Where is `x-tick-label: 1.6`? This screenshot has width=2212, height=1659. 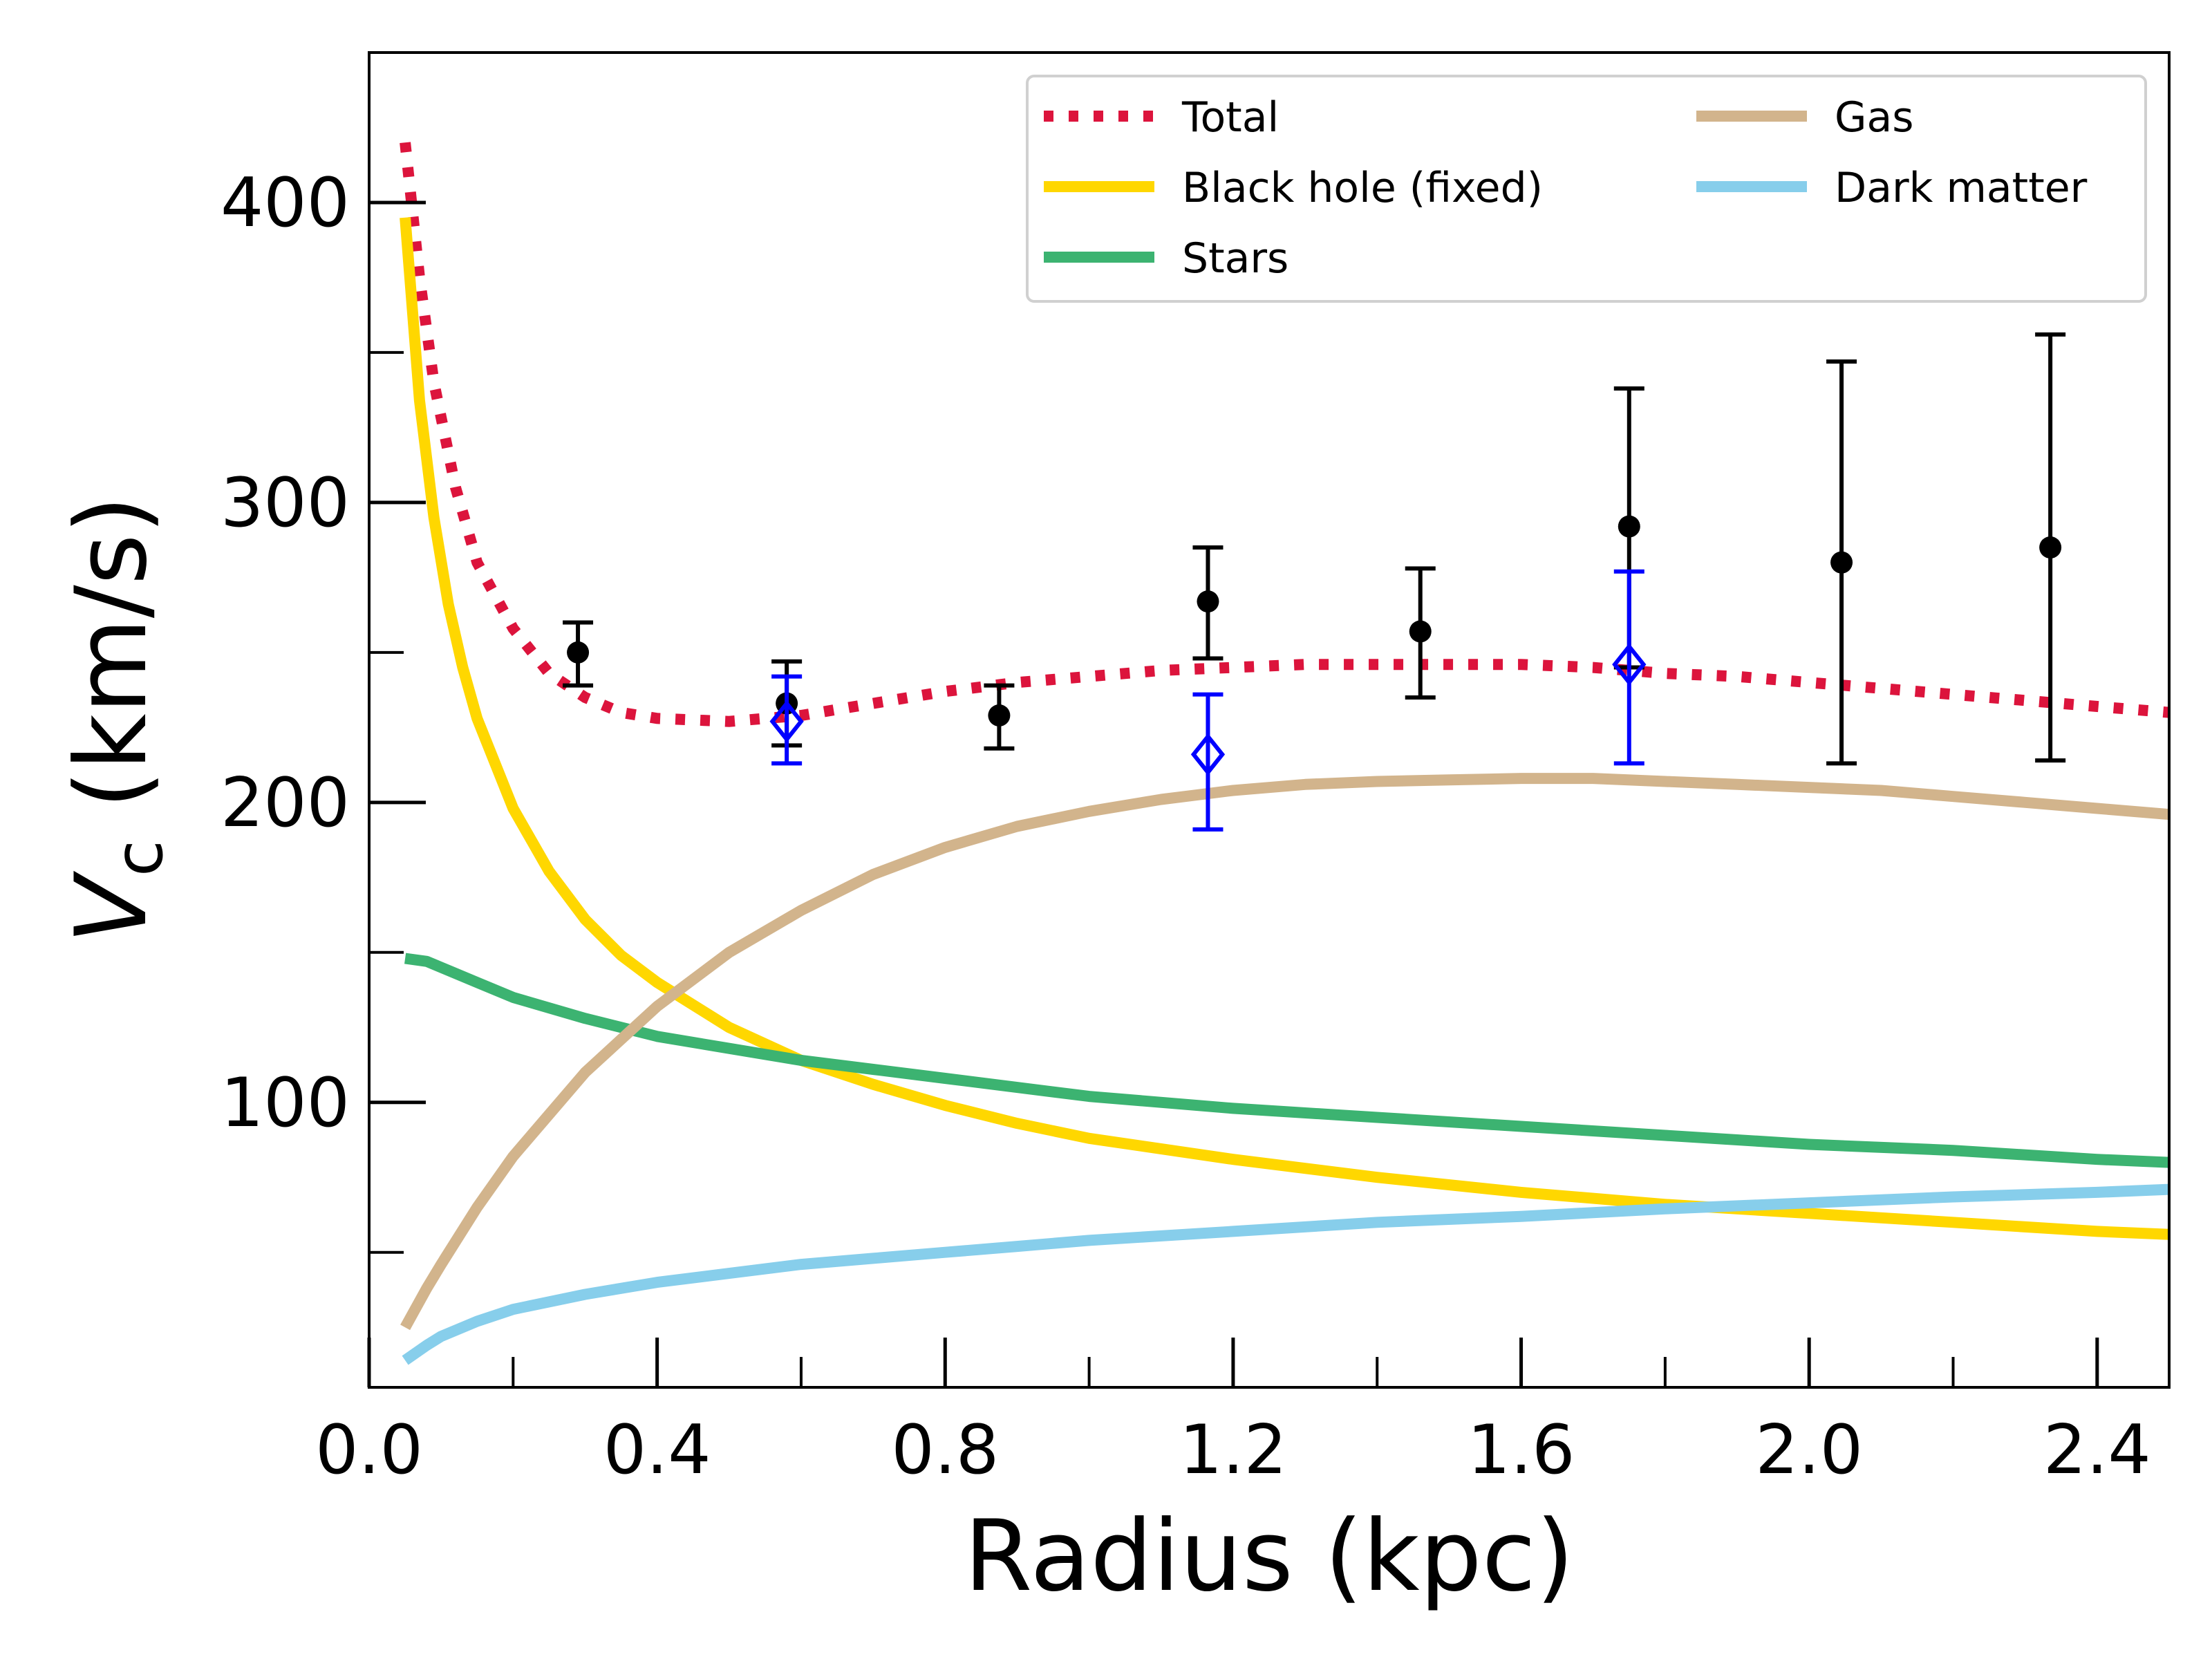 x-tick-label: 1.6 is located at coordinates (1521, 1450).